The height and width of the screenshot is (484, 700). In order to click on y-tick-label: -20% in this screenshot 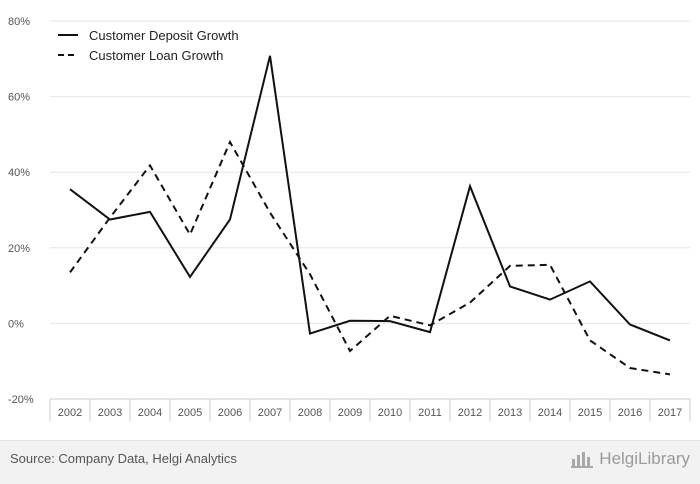, I will do `click(21, 400)`.